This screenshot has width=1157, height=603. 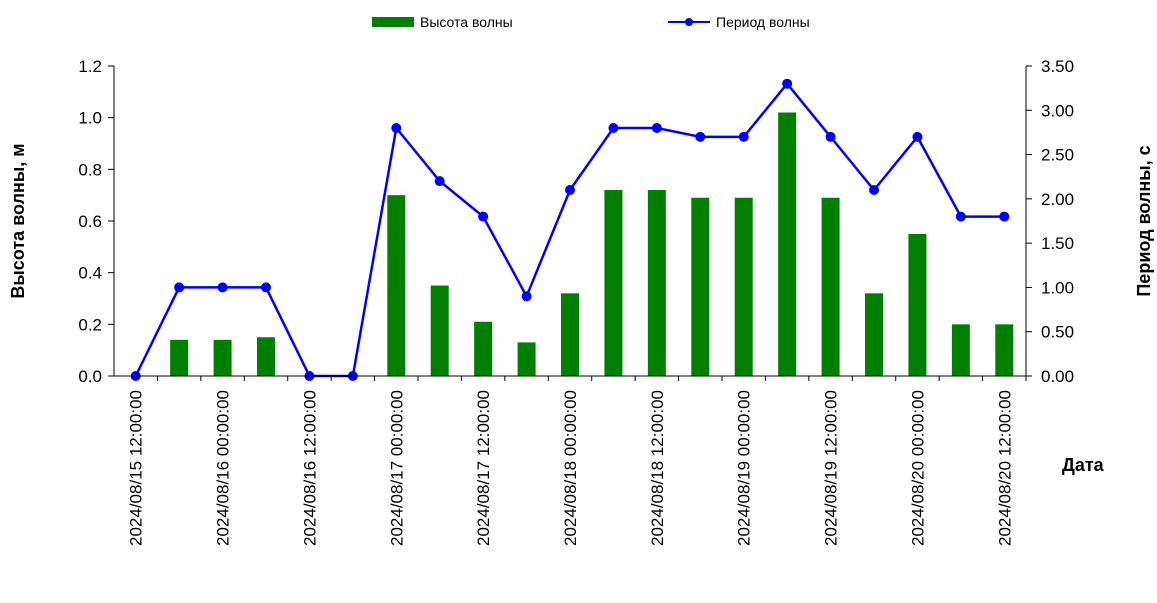 What do you see at coordinates (689, 22) in the screenshot?
I see `legend-line-marker` at bounding box center [689, 22].